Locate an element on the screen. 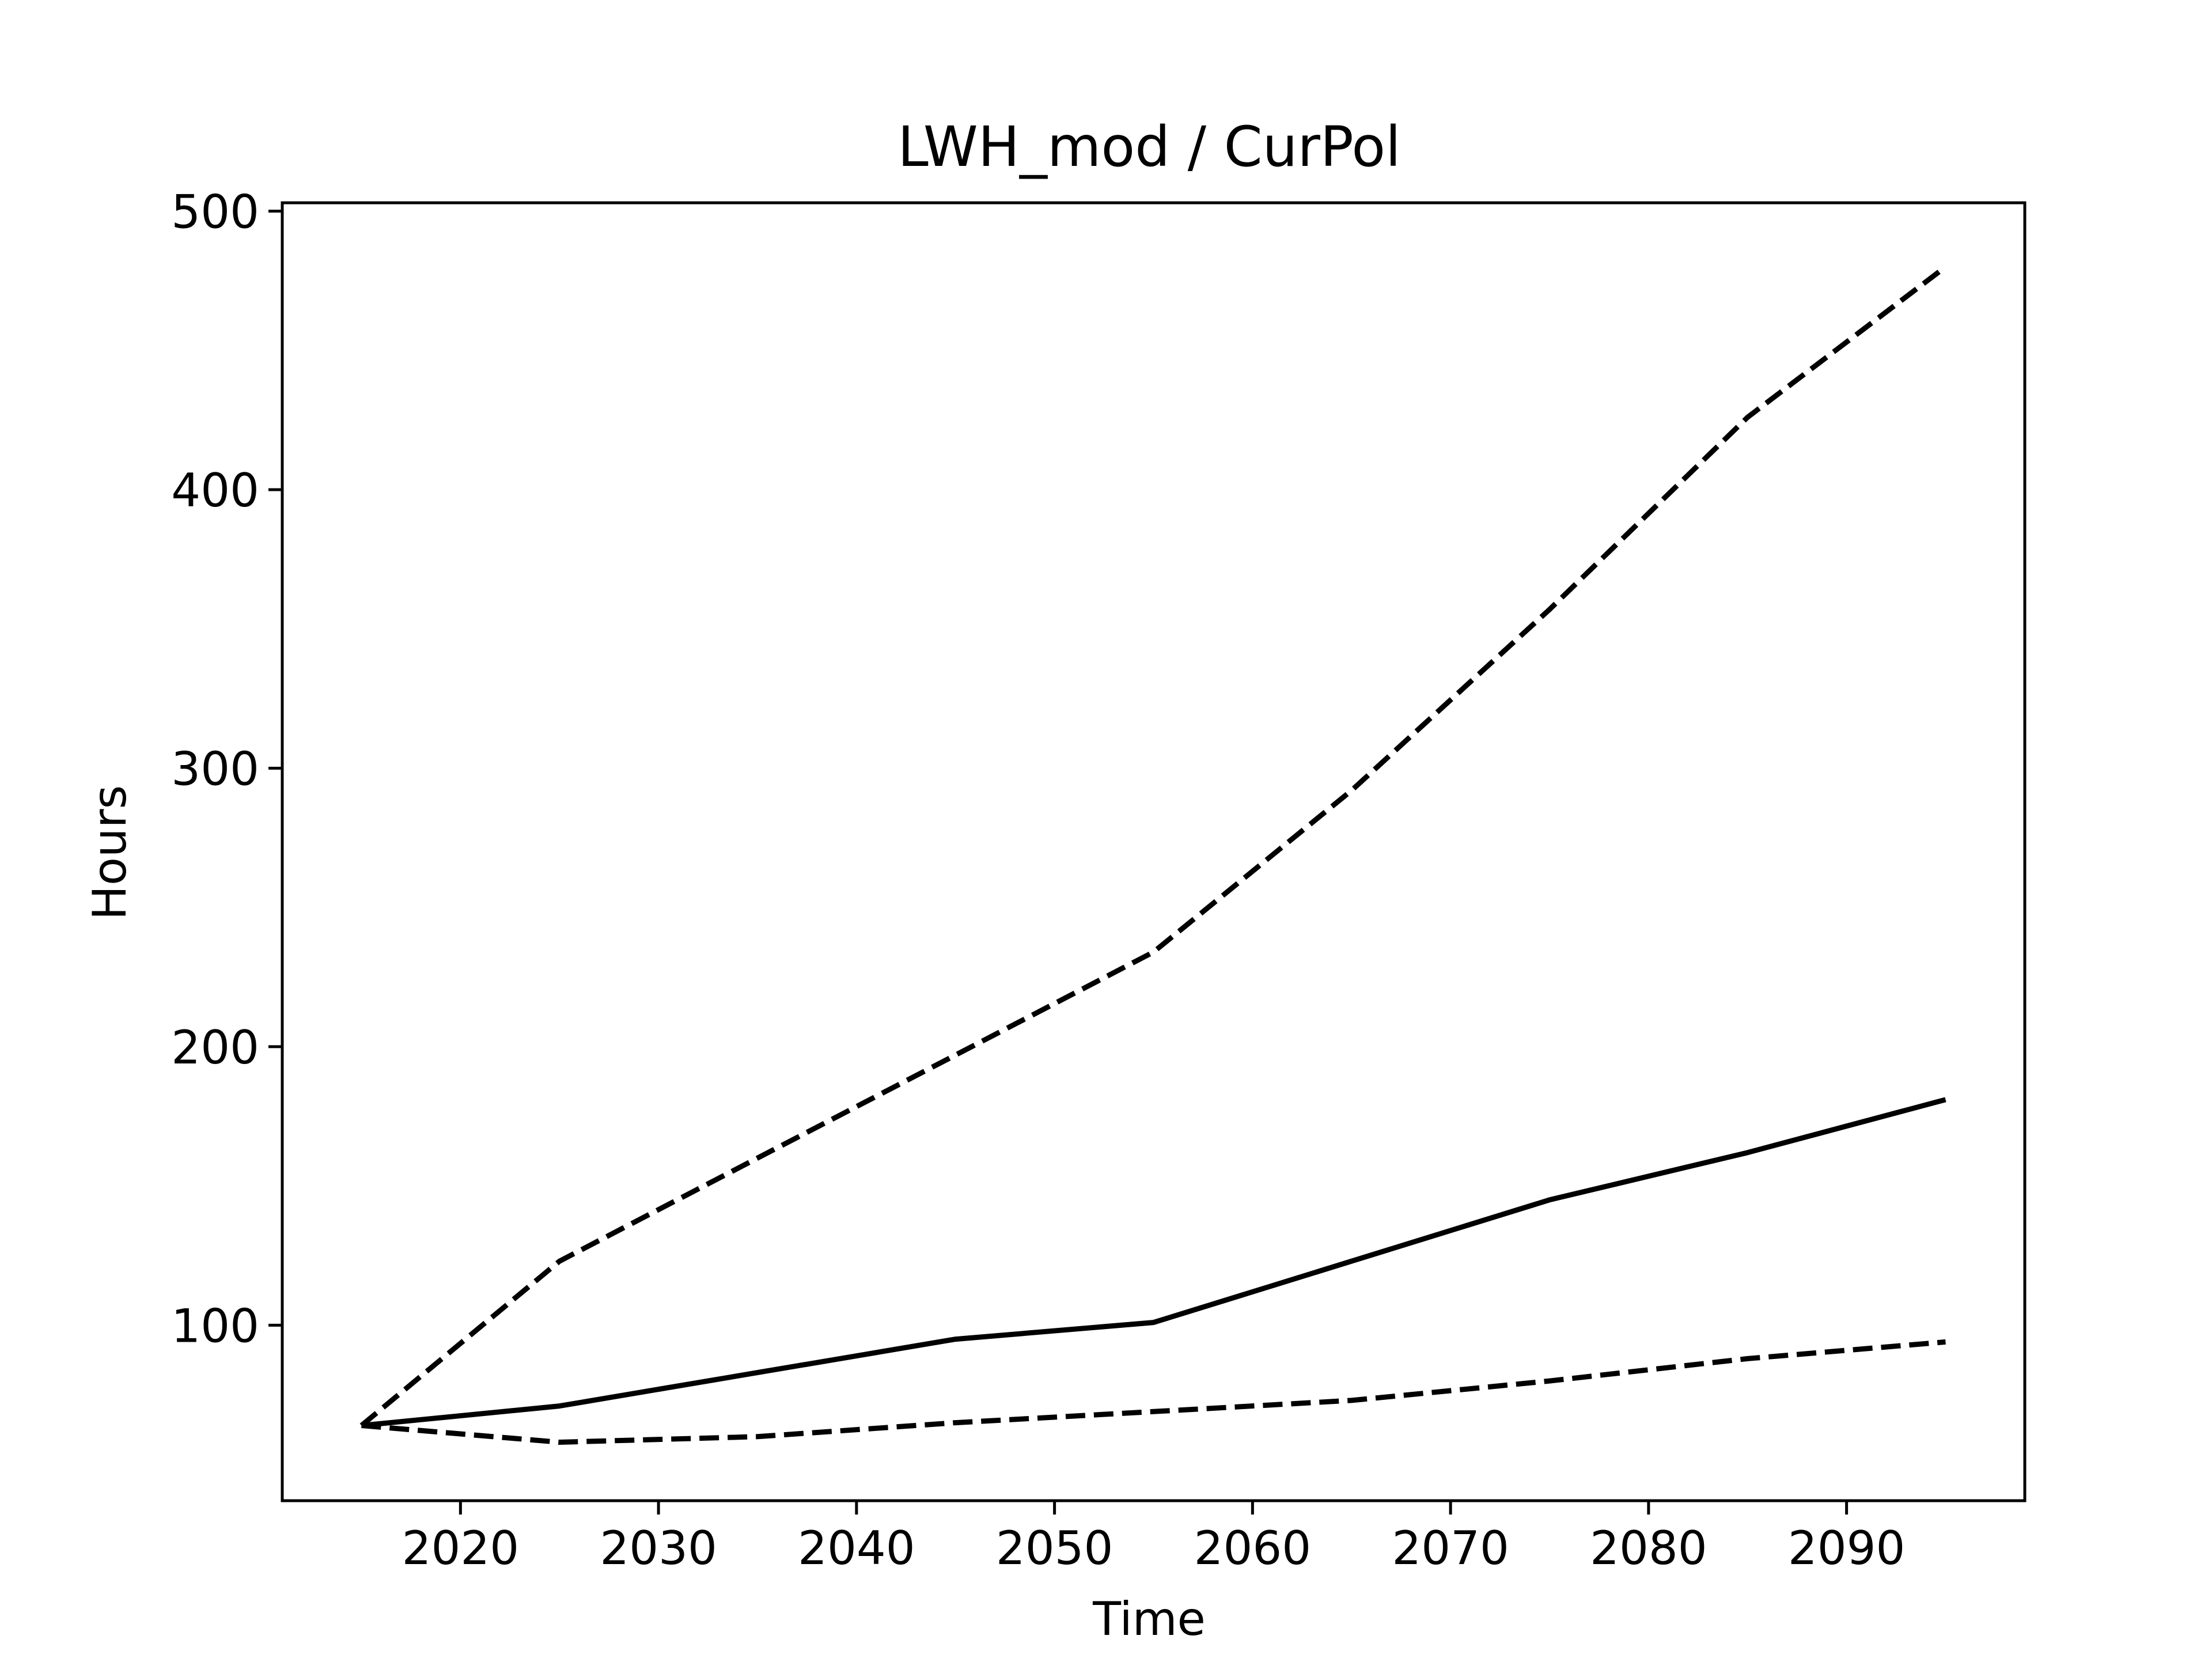  x-tick-label-2020: 2020 is located at coordinates (461, 1548).